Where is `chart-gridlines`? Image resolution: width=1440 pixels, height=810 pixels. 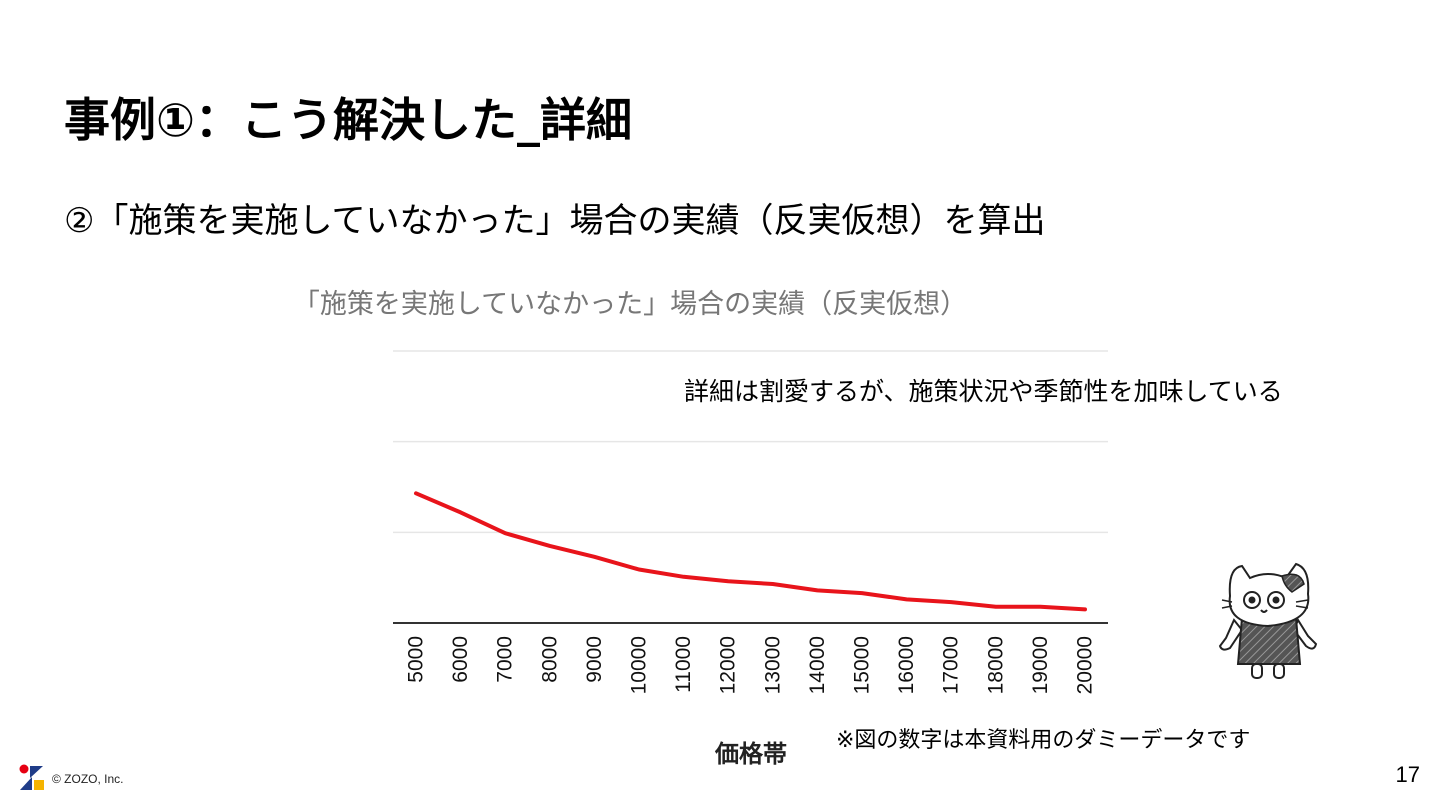
chart-gridlines is located at coordinates (750, 442).